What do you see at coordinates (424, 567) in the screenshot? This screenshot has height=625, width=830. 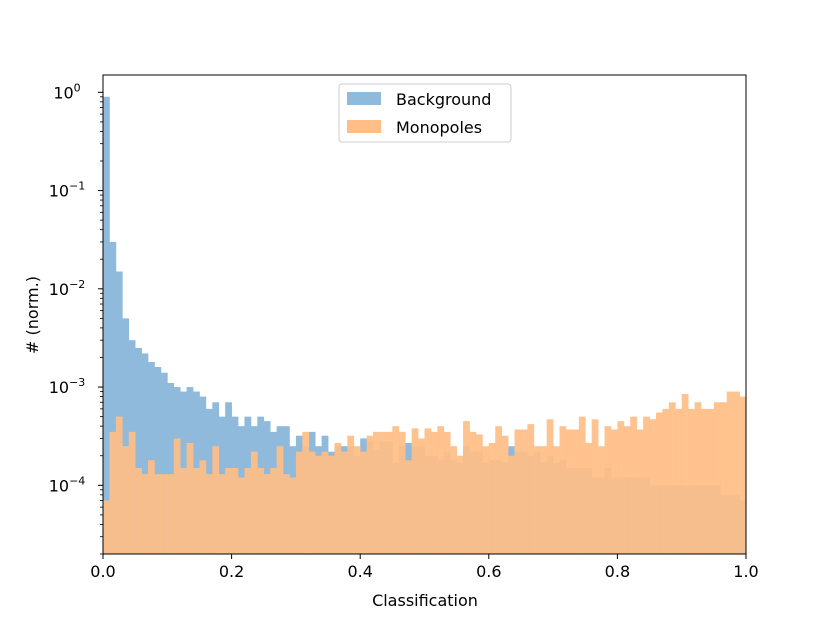 I see `x-axis: 0.0 0.2 0.4 0.6 0.8 1.0` at bounding box center [424, 567].